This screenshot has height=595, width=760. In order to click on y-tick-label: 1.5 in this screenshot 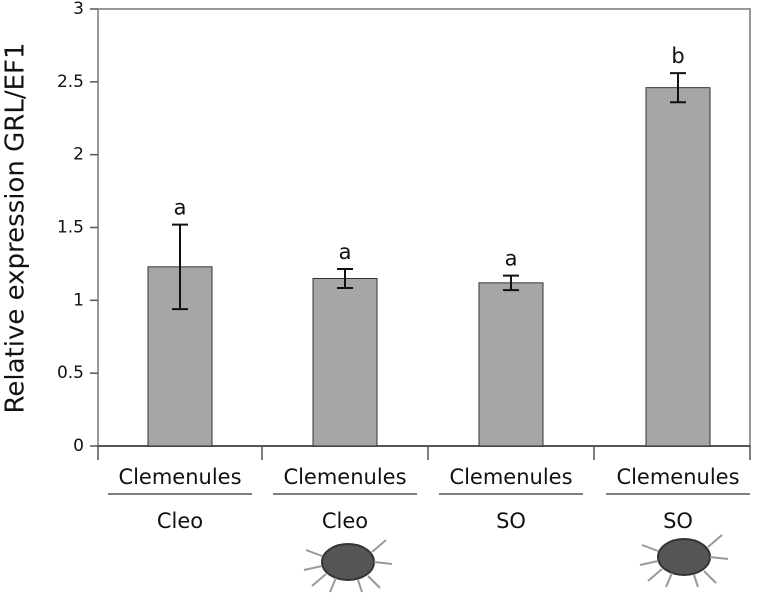, I will do `click(70, 228)`.